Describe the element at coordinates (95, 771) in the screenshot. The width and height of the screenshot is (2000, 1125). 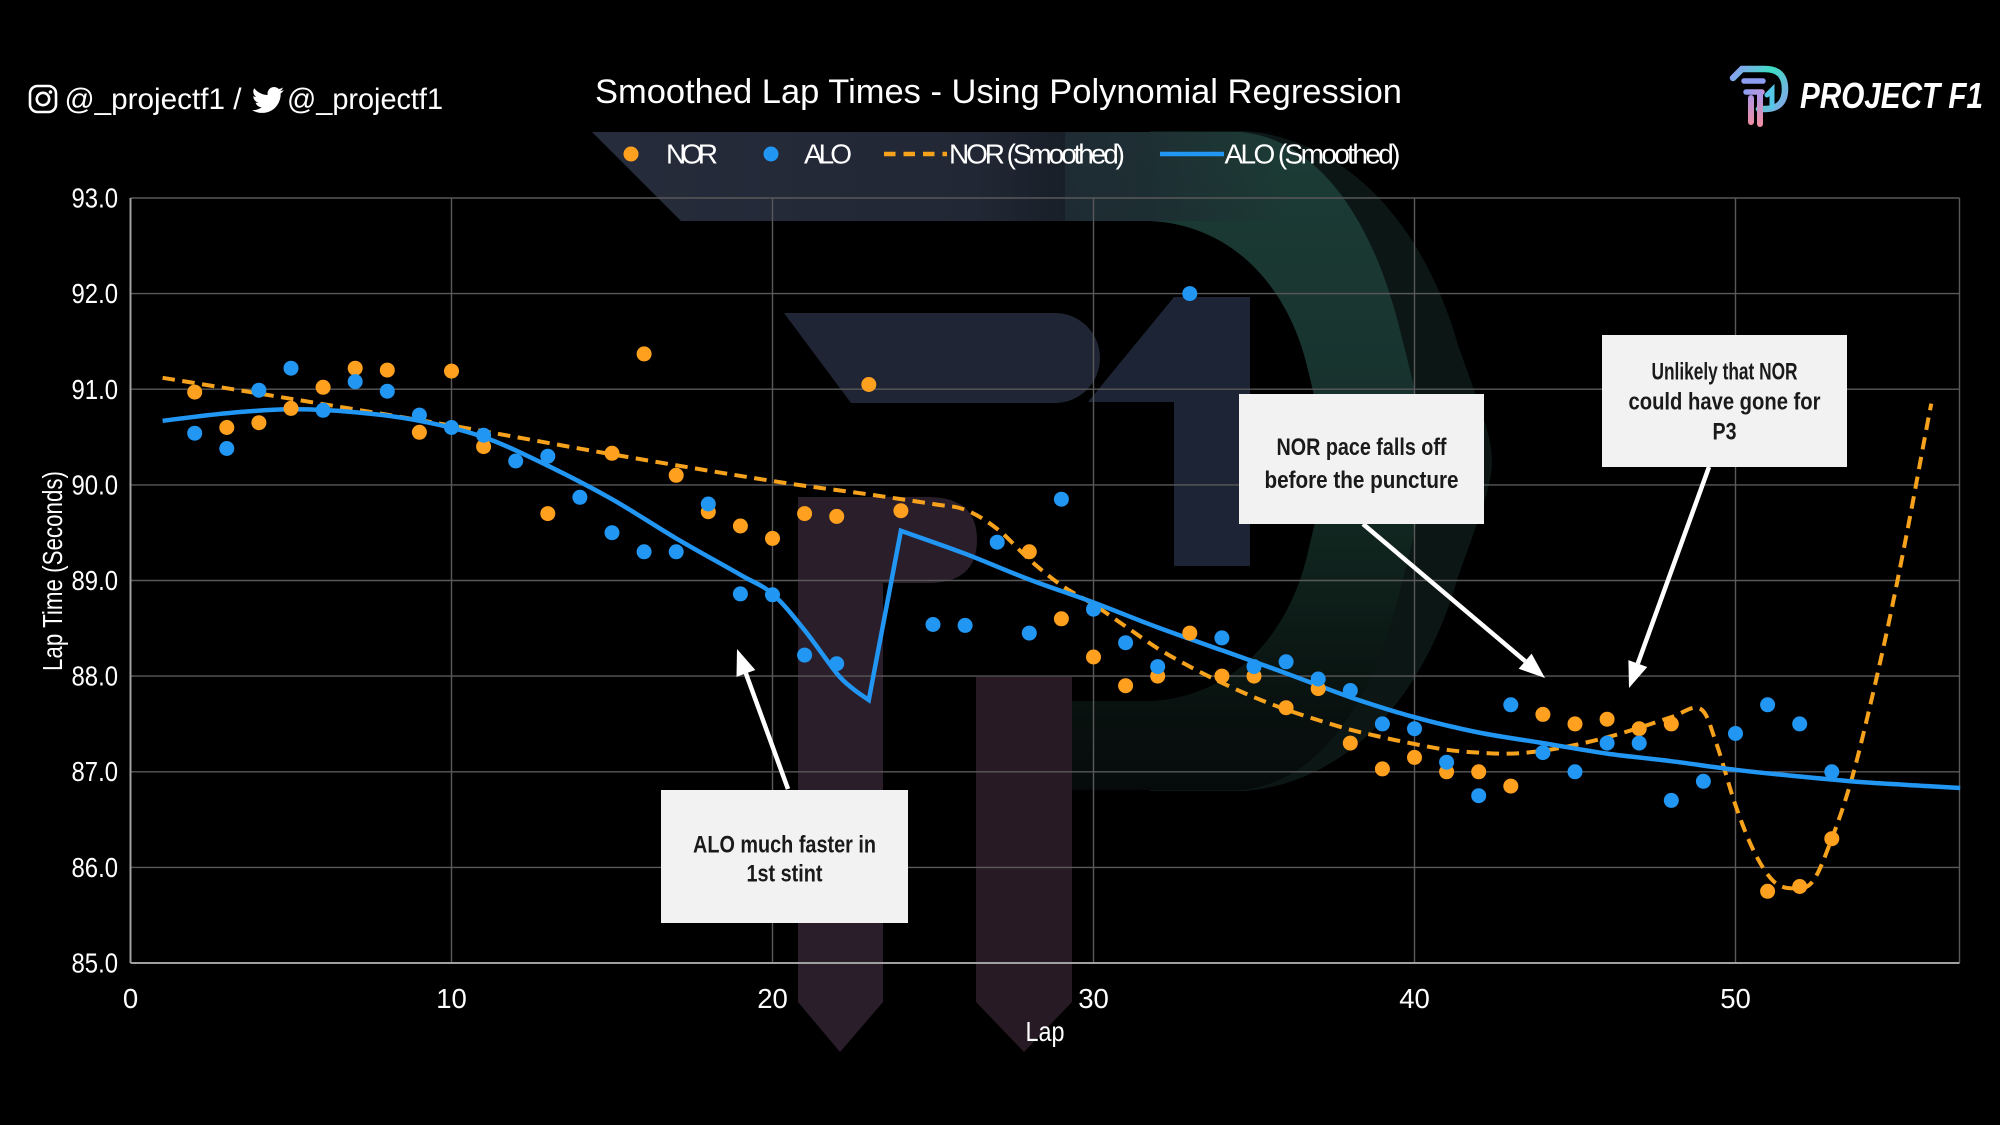
I see `svg-text: 87.0` at that location.